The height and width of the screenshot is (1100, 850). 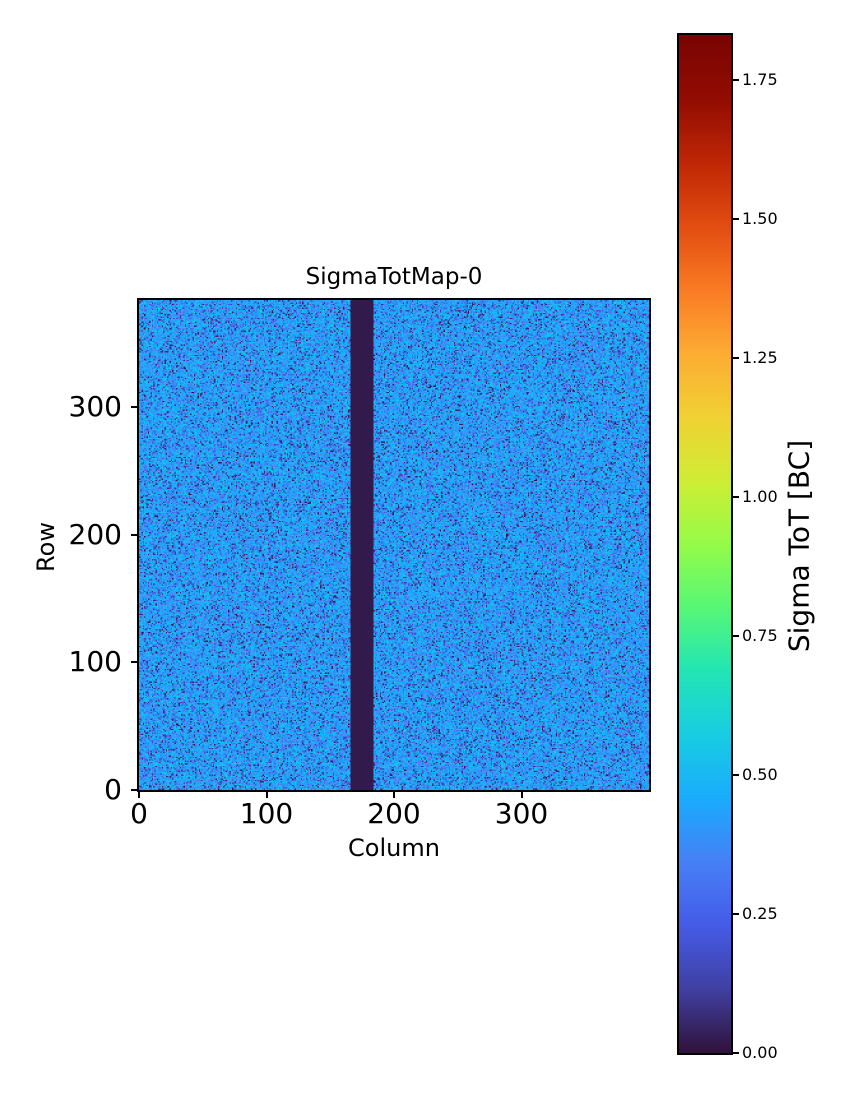 I want to click on colorbar-canvas, so click(x=705, y=544).